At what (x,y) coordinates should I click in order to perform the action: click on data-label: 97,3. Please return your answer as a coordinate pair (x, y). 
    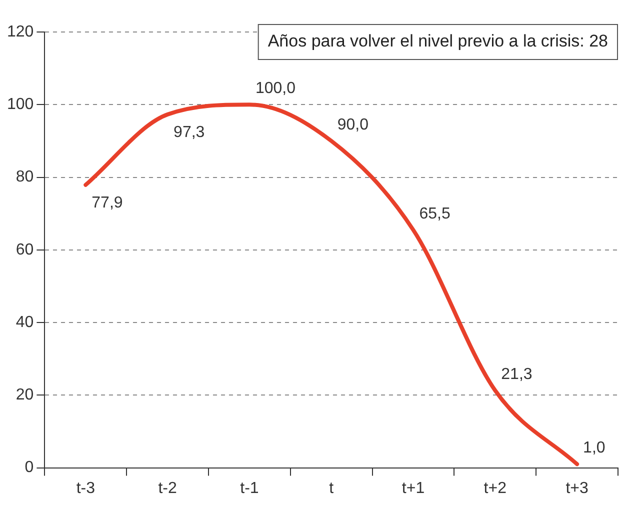
    Looking at the image, I should click on (189, 132).